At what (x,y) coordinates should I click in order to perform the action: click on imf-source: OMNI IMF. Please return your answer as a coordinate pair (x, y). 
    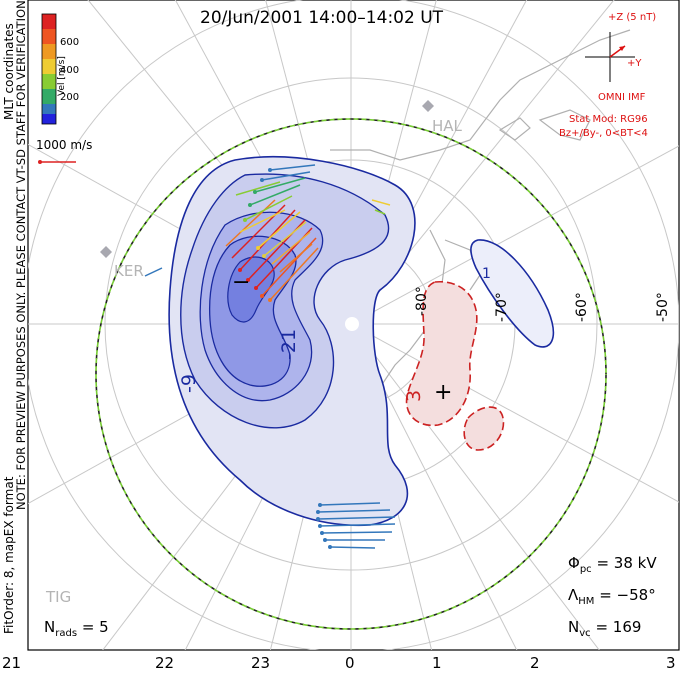
    Looking at the image, I should click on (622, 97).